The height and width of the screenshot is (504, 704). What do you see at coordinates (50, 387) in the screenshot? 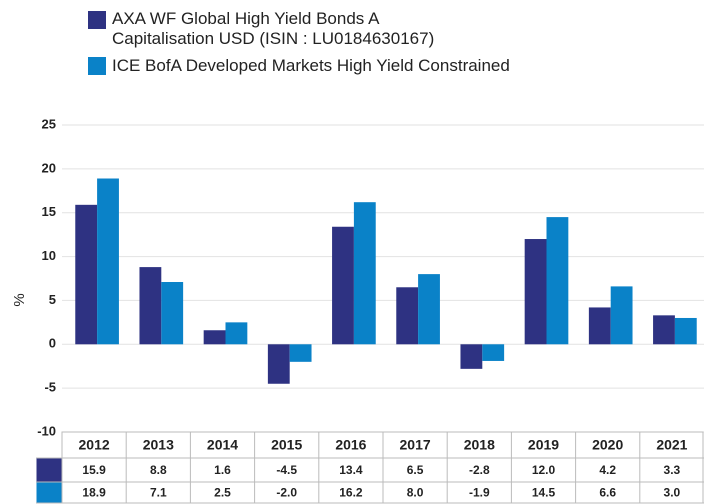
I see `y-tick-label: -5` at bounding box center [50, 387].